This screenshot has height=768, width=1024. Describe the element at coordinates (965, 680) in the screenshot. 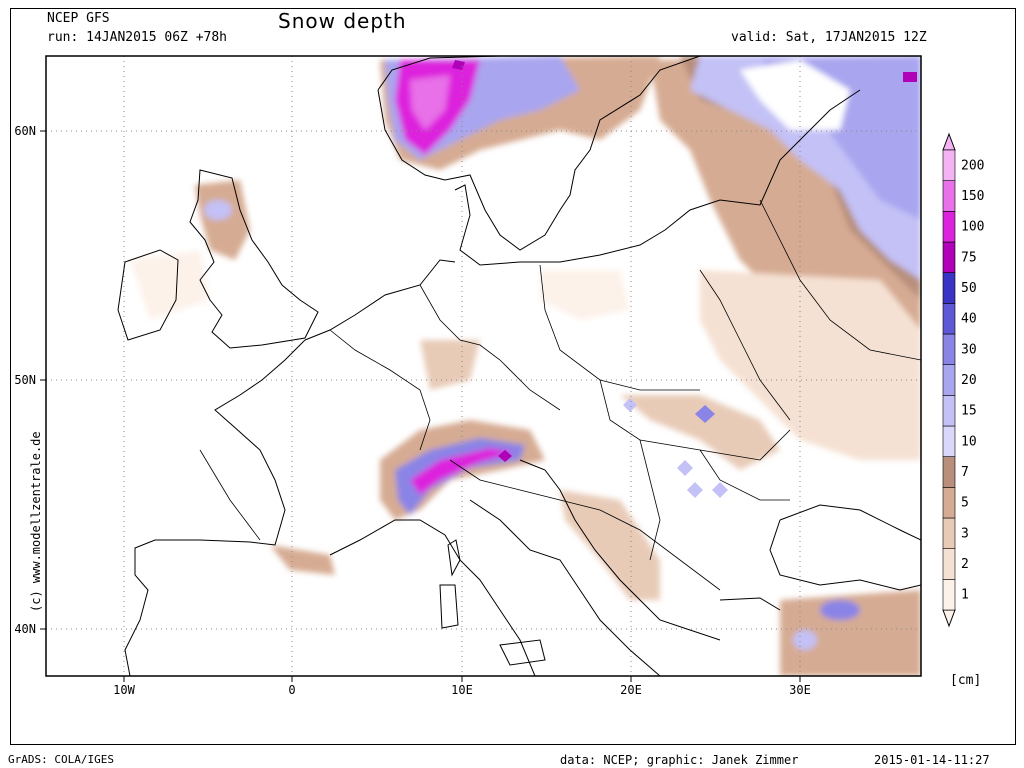

I see `colorbar-unit: [cm]` at that location.